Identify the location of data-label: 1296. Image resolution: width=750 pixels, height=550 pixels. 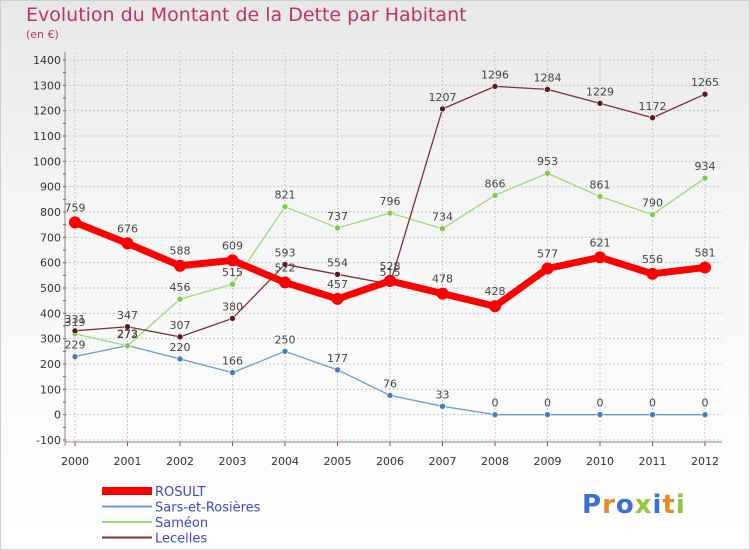
(495, 74).